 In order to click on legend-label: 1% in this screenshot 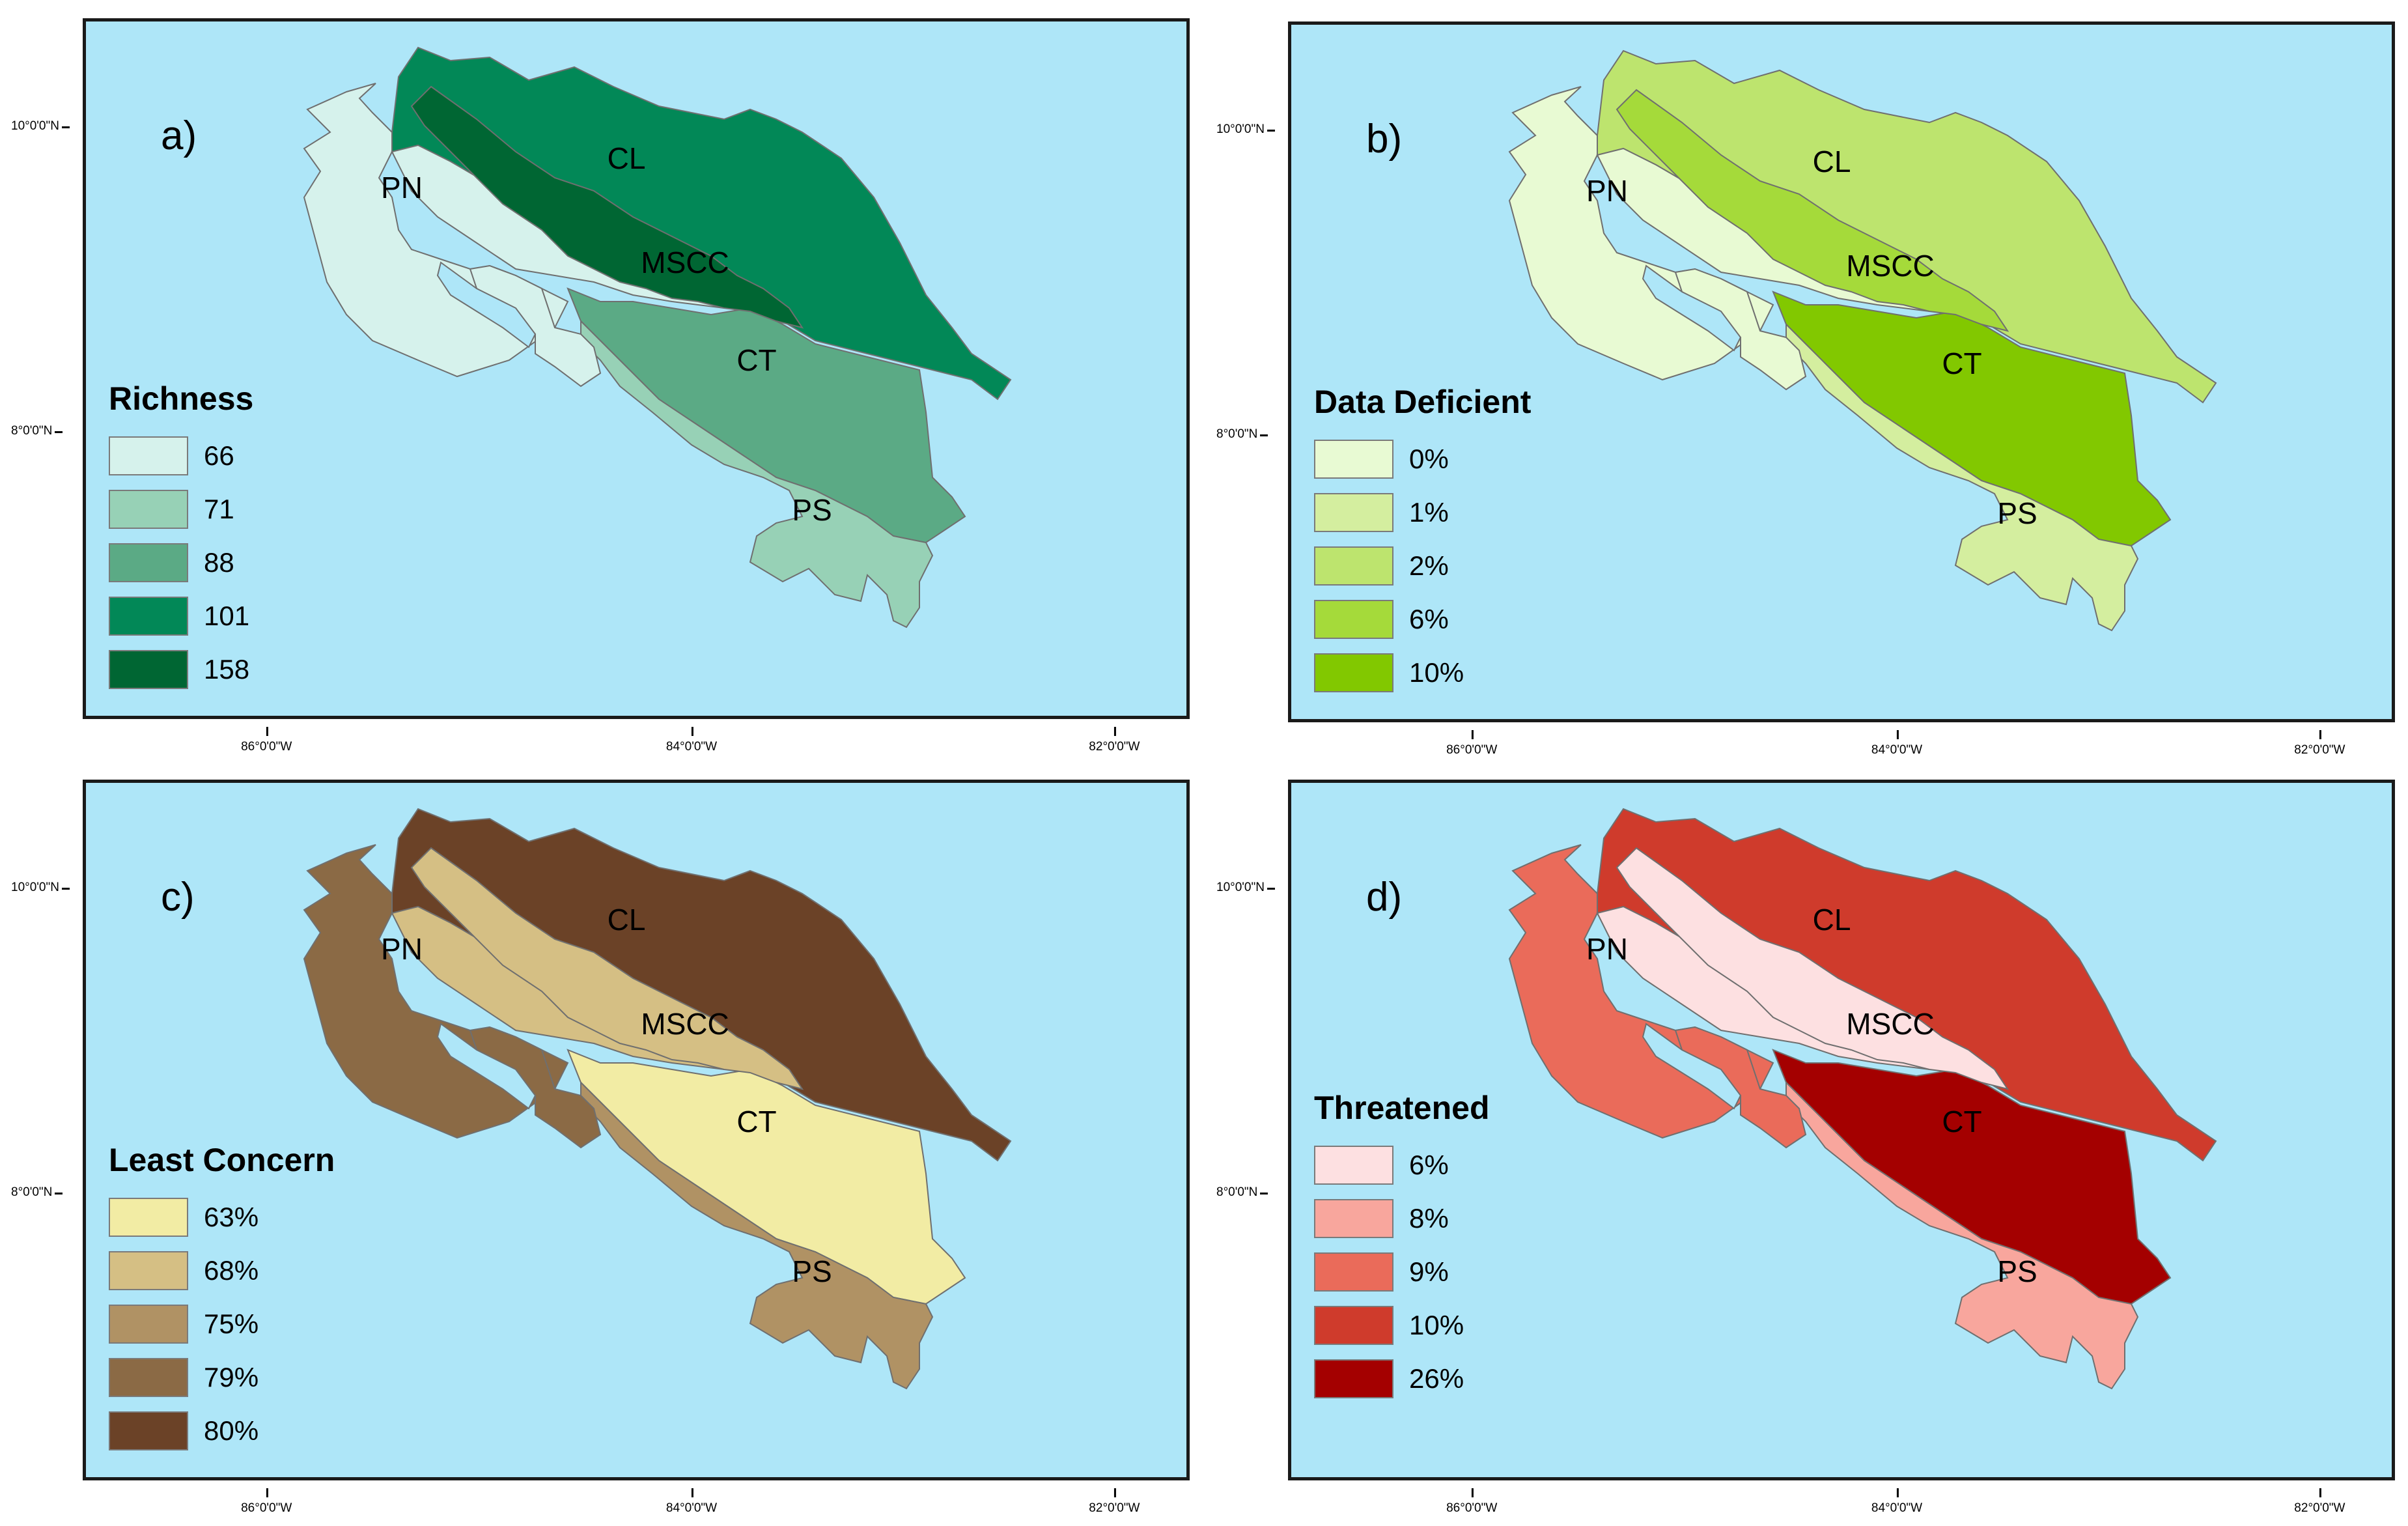, I will do `click(1429, 512)`.